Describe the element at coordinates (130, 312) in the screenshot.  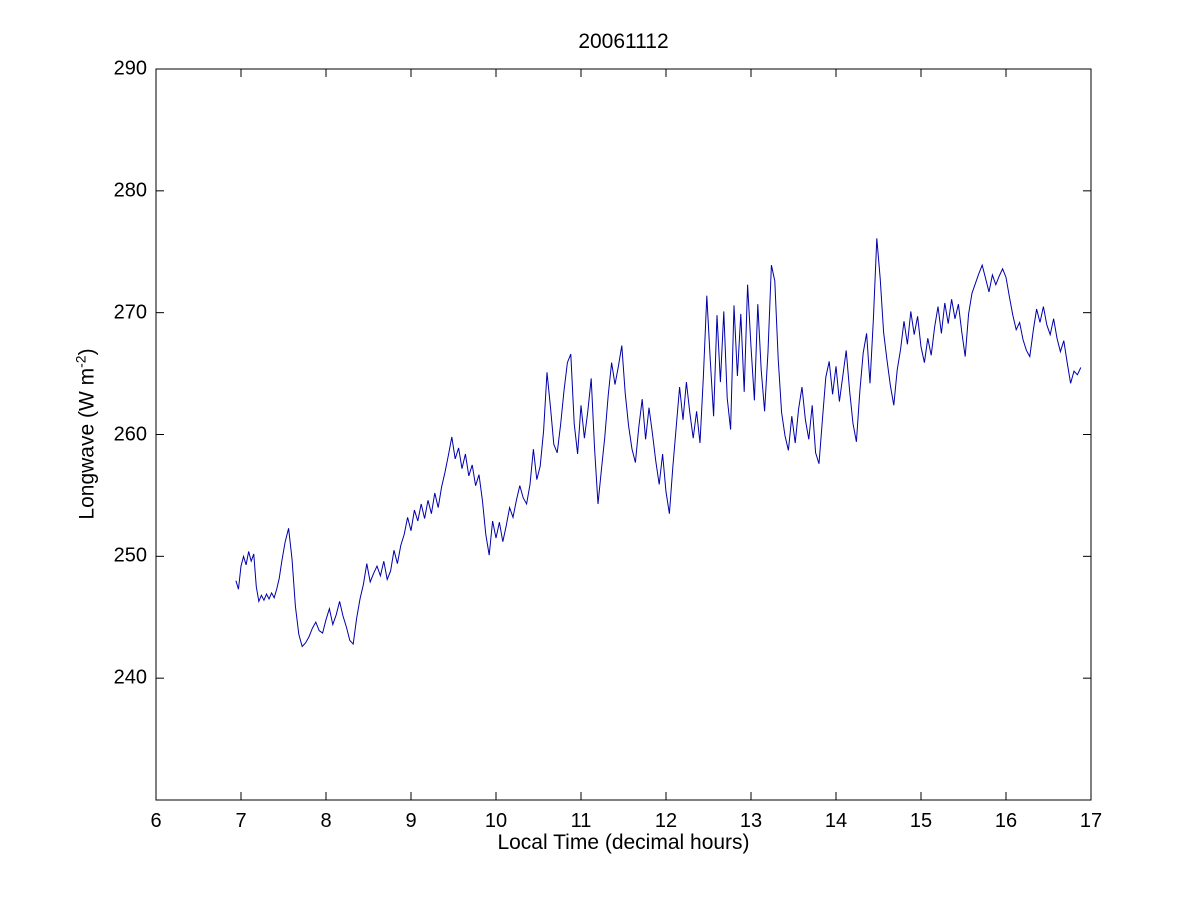
I see `y-tick-label: 270` at that location.